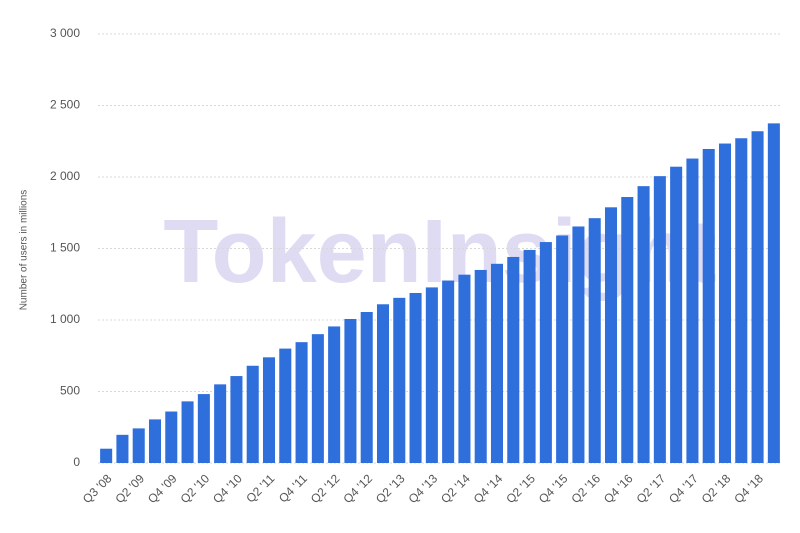 The width and height of the screenshot is (800, 533). Describe the element at coordinates (97, 488) in the screenshot. I see `x-tick-label: Q3 '08` at that location.